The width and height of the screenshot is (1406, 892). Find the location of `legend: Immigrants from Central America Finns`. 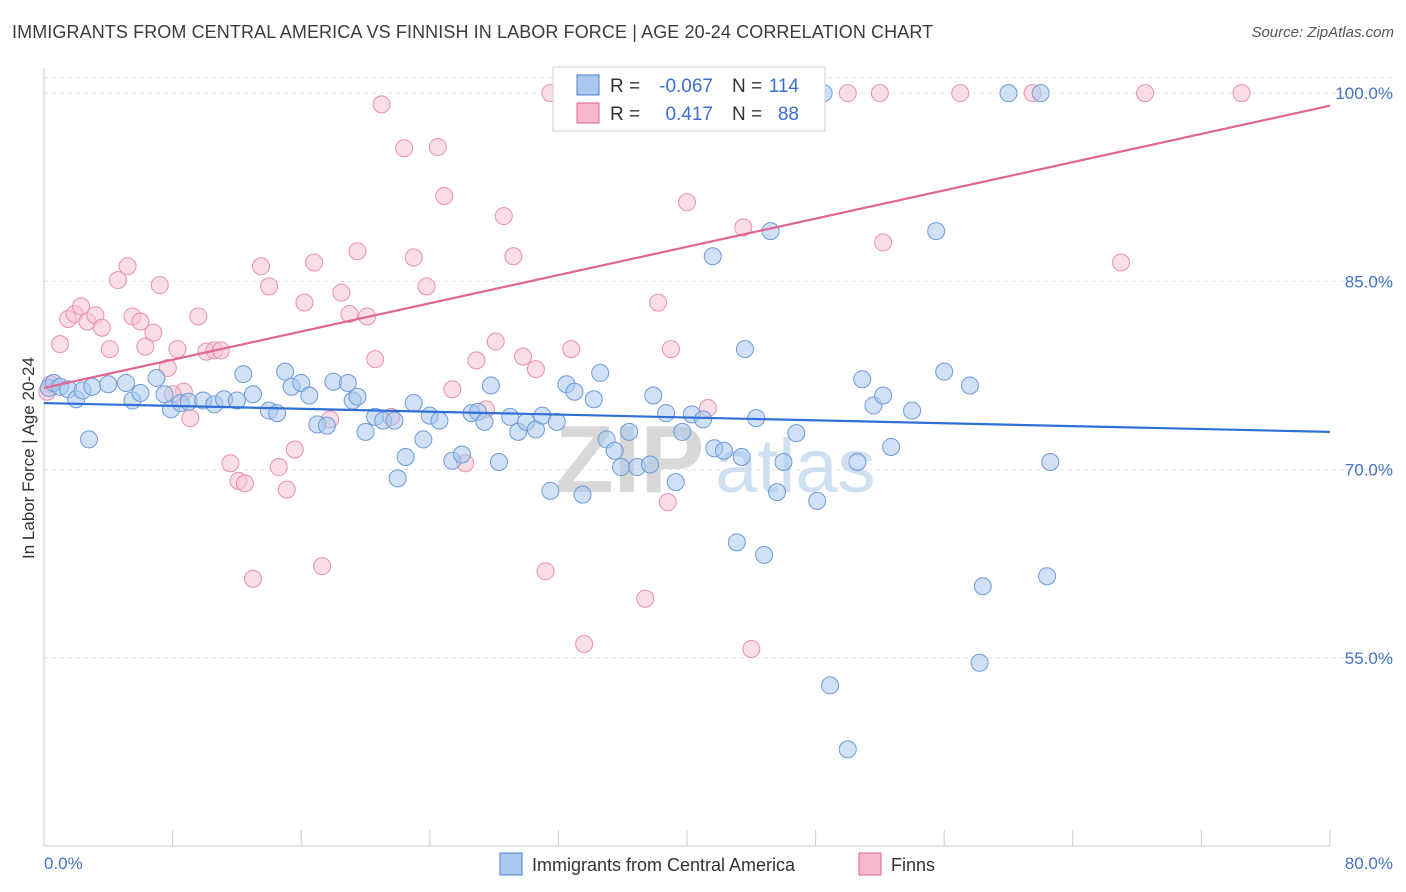

legend: Immigrants from Central America Finns is located at coordinates (717, 864).